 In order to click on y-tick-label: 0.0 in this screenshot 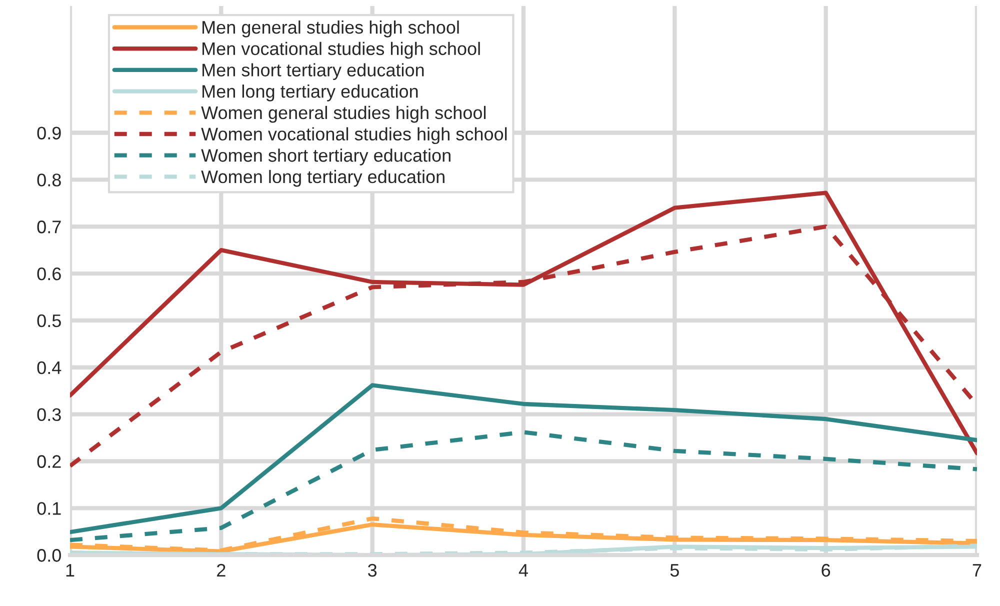, I will do `click(49, 555)`.